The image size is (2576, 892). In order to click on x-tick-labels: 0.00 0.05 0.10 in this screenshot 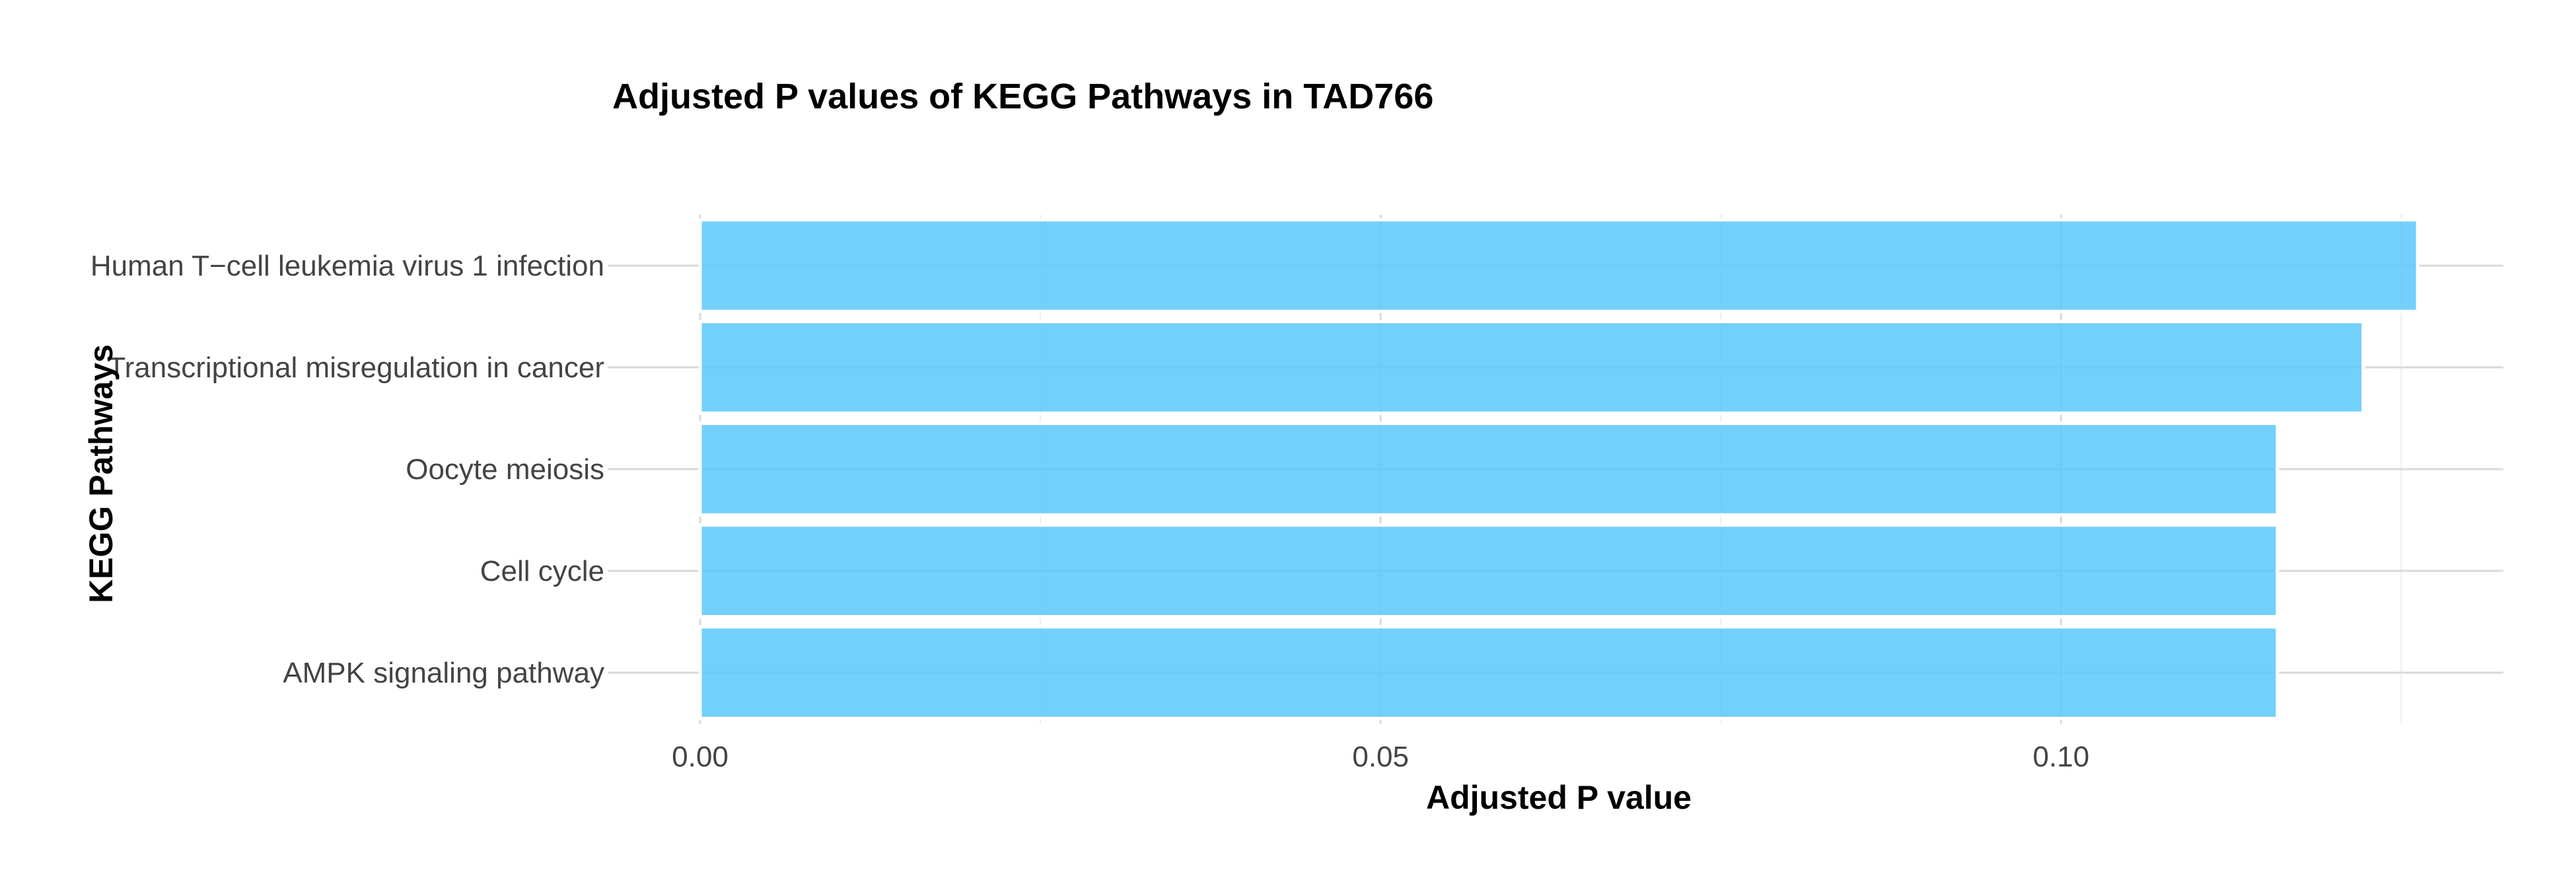, I will do `click(1381, 757)`.